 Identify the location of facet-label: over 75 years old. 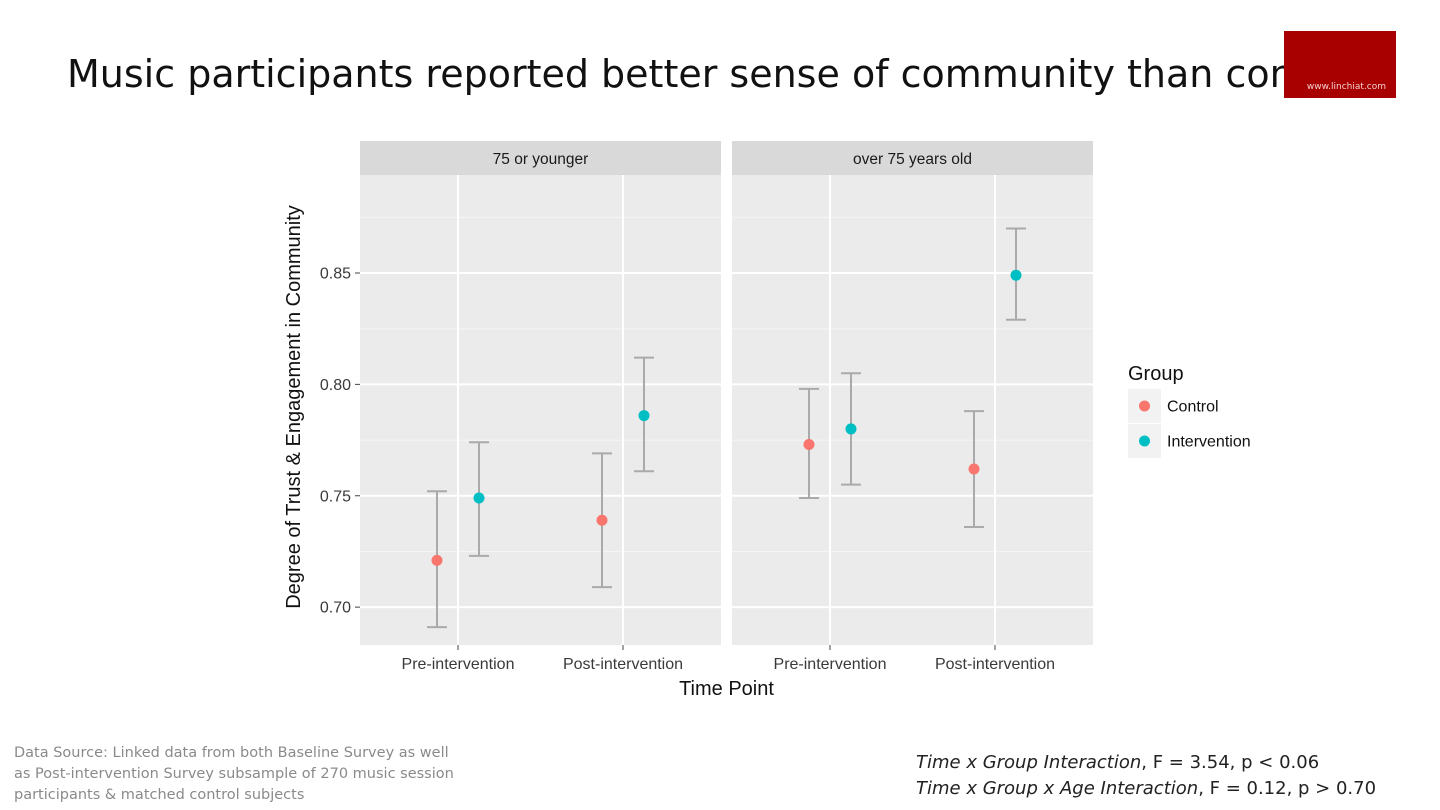
(912, 159).